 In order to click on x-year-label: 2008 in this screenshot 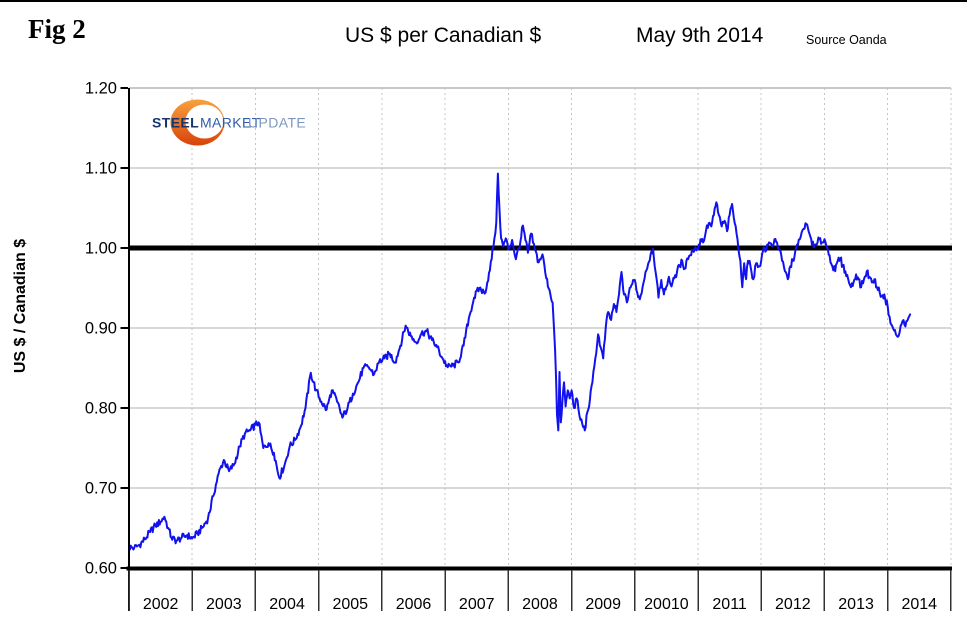, I will do `click(540, 604)`.